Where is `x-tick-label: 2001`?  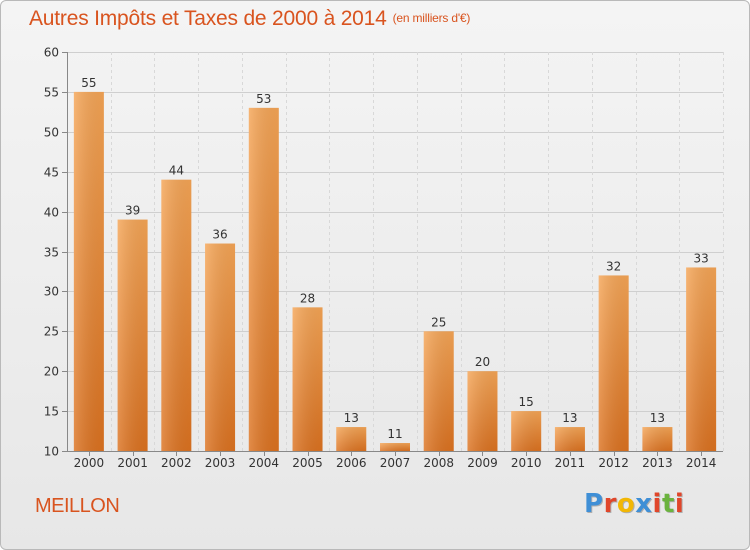
x-tick-label: 2001 is located at coordinates (132, 463).